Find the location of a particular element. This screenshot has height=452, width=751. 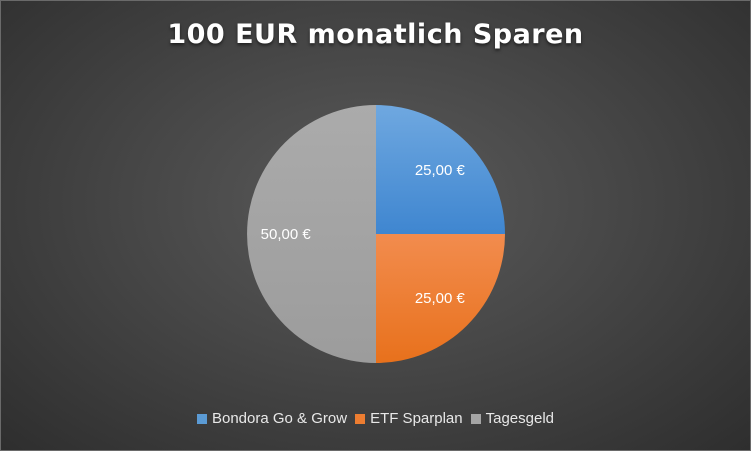

data-label-1: 25,00 € is located at coordinates (440, 170).